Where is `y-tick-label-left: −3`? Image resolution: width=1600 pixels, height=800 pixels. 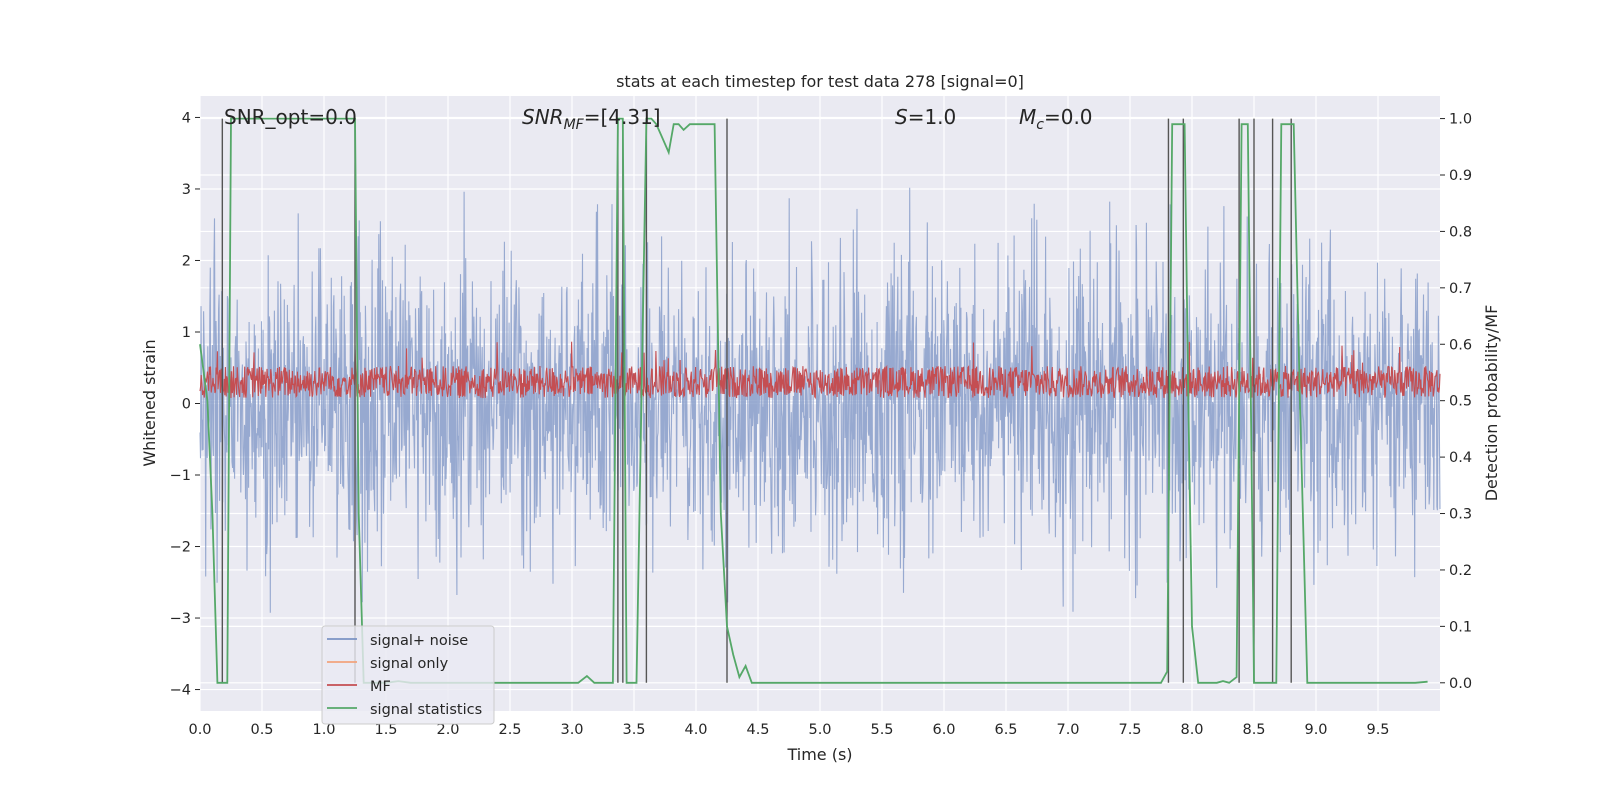
y-tick-label-left: −3 is located at coordinates (180, 619).